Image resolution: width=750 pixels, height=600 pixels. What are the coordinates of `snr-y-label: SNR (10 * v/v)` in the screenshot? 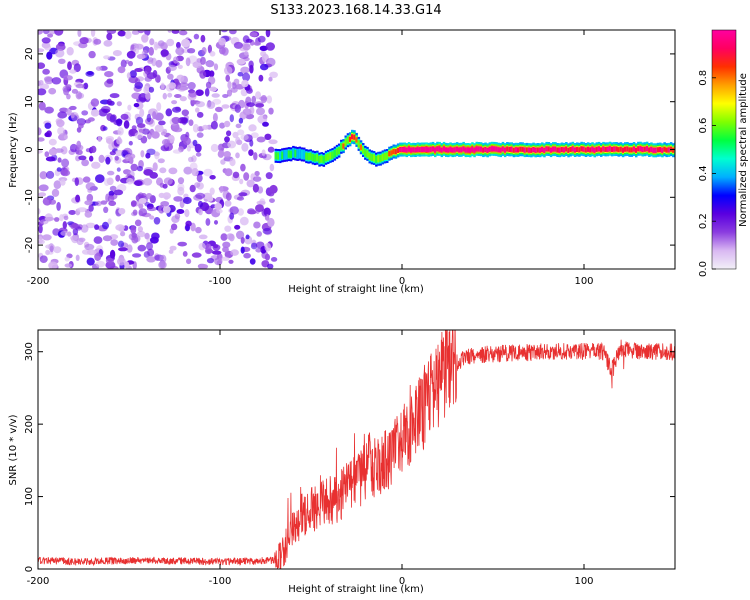 It's located at (13, 449).